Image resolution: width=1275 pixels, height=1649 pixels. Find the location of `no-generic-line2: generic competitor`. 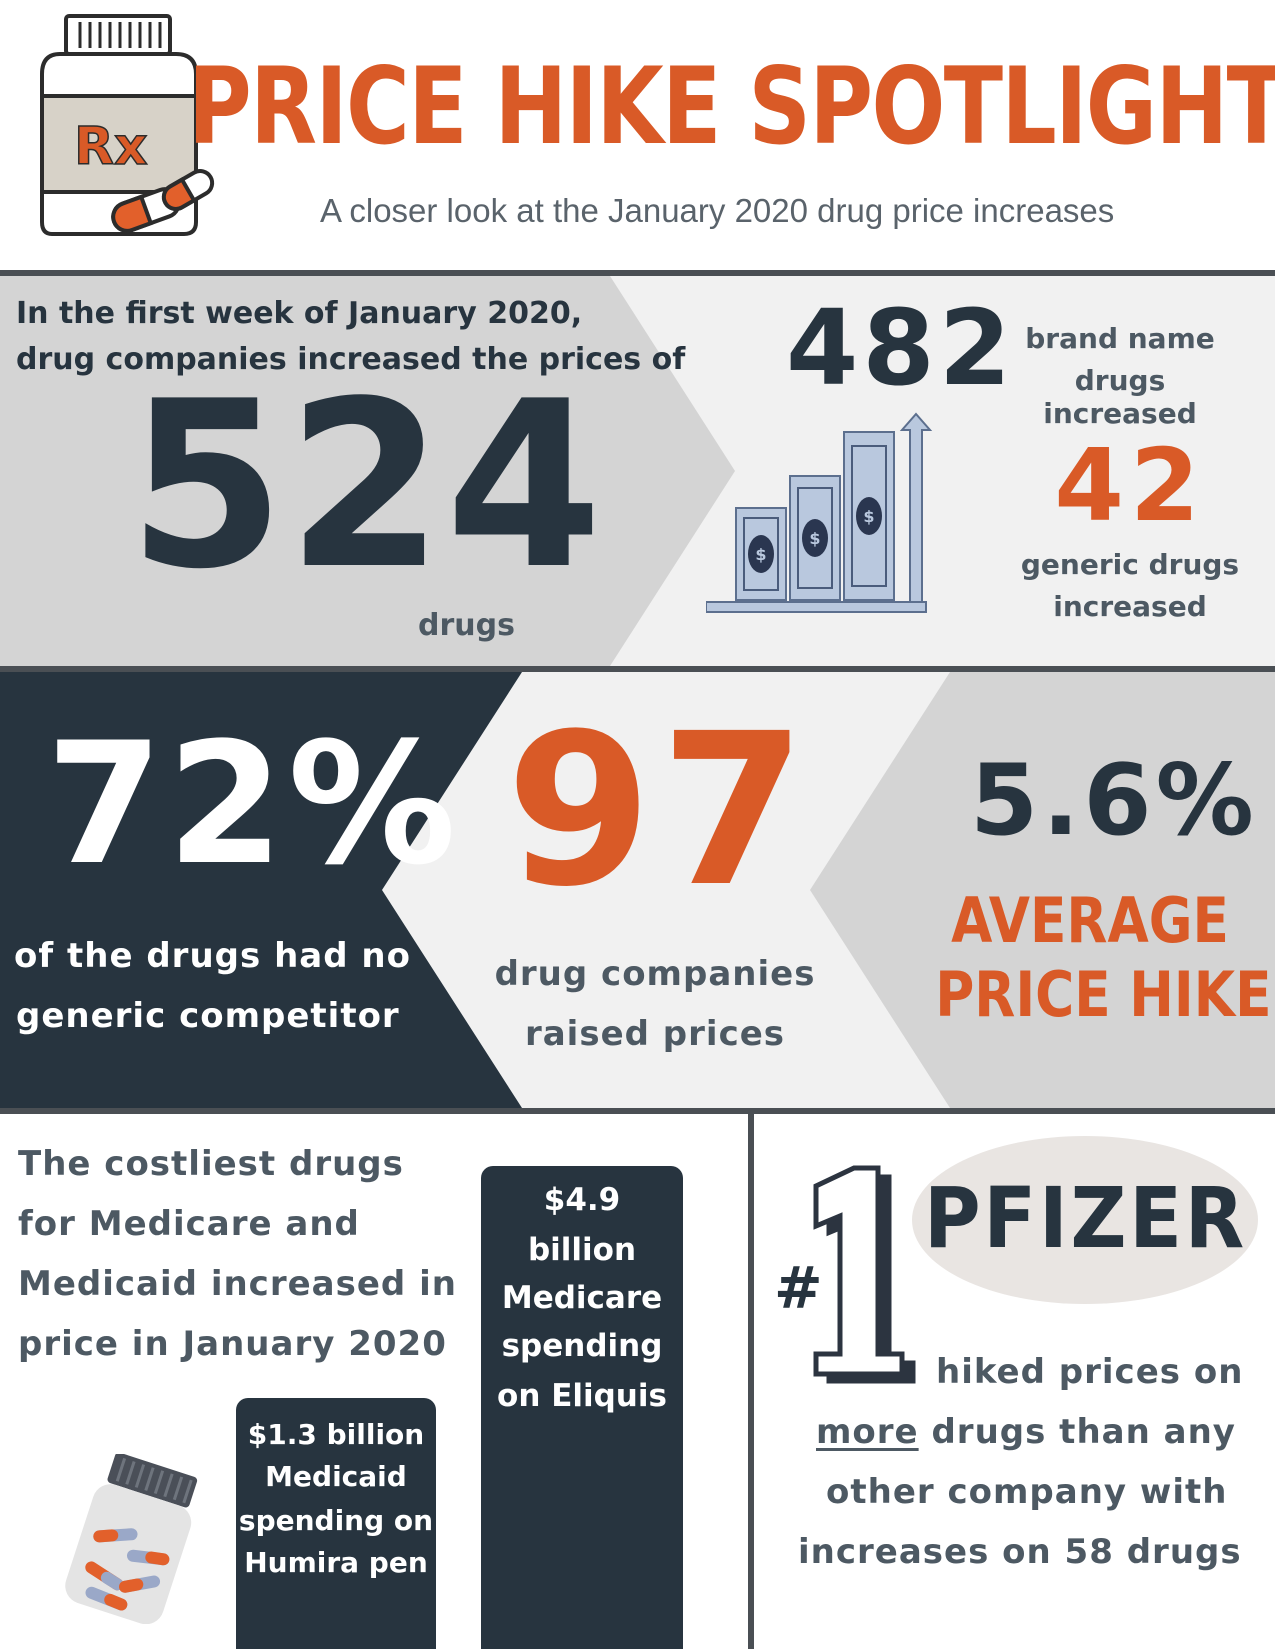

no-generic-line2: generic competitor is located at coordinates (208, 1016).